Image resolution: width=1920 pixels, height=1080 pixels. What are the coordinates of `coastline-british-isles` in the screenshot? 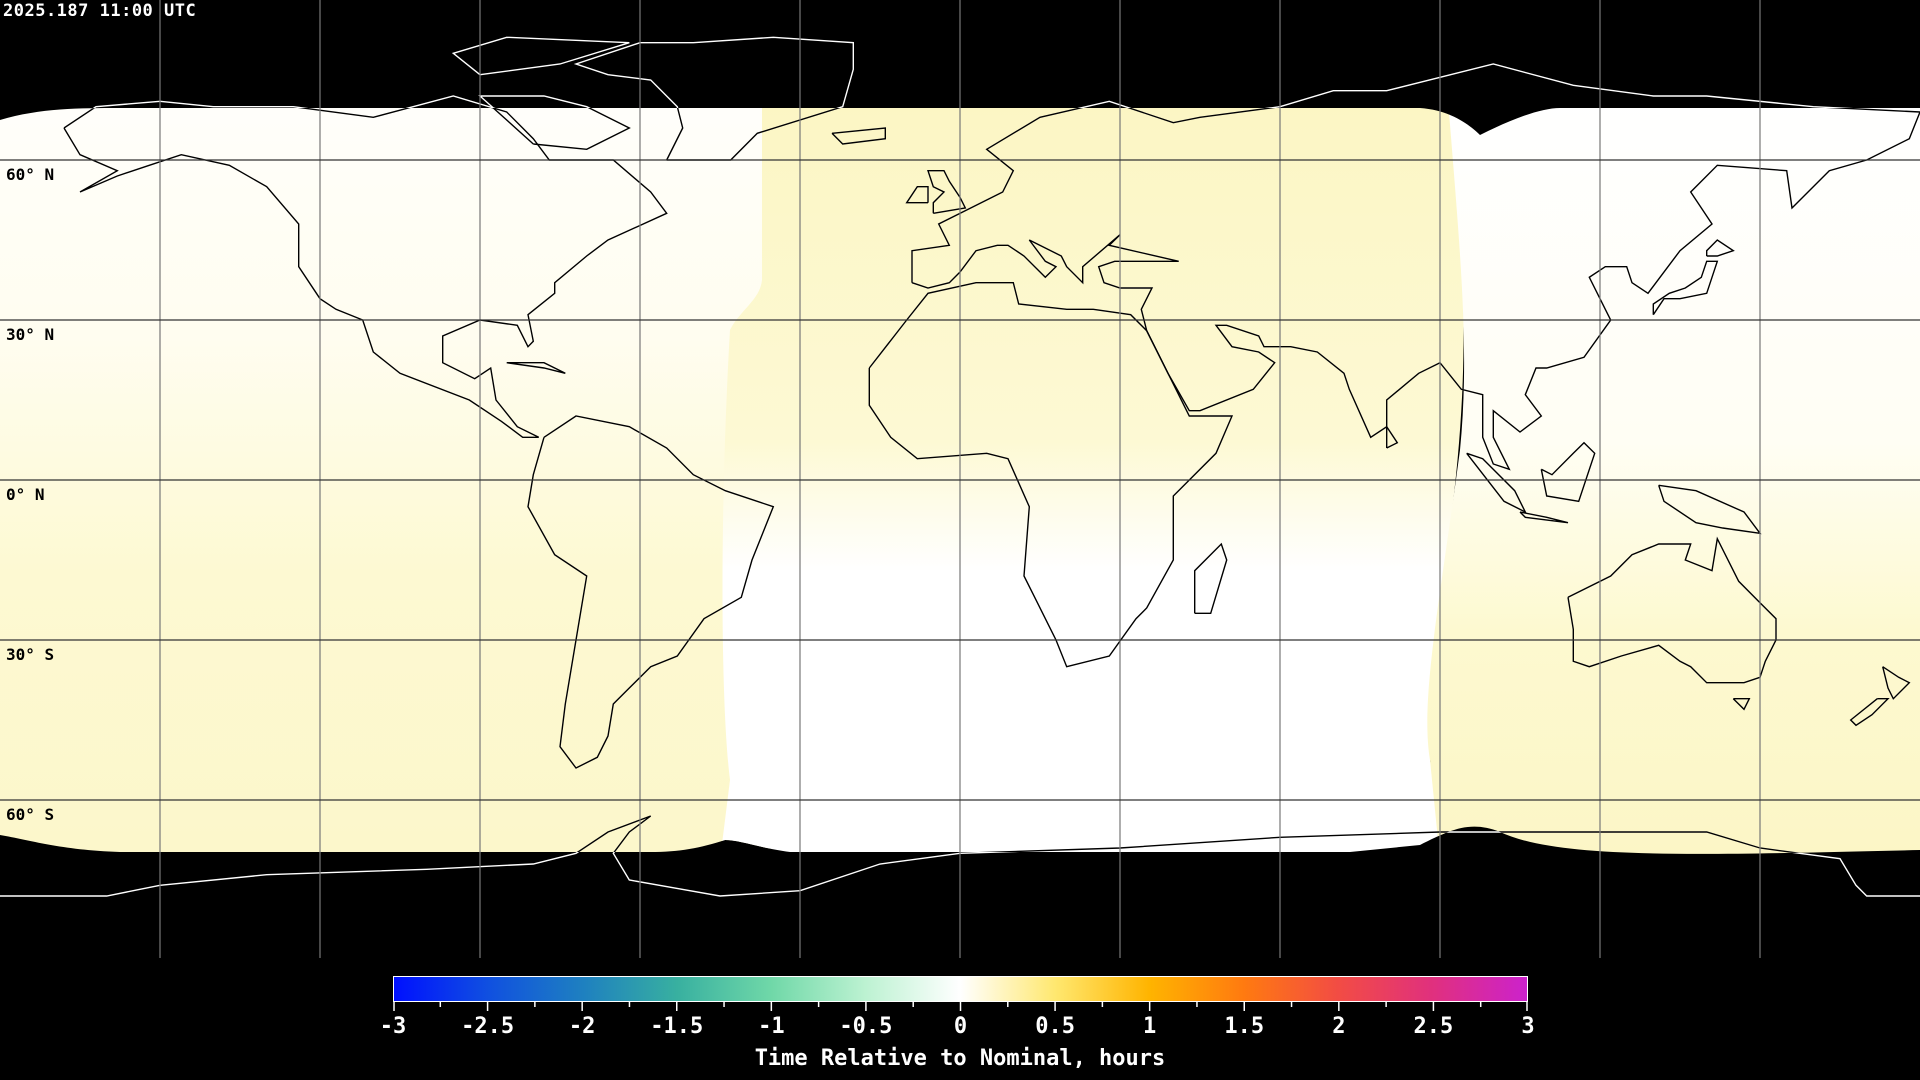 It's located at (947, 192).